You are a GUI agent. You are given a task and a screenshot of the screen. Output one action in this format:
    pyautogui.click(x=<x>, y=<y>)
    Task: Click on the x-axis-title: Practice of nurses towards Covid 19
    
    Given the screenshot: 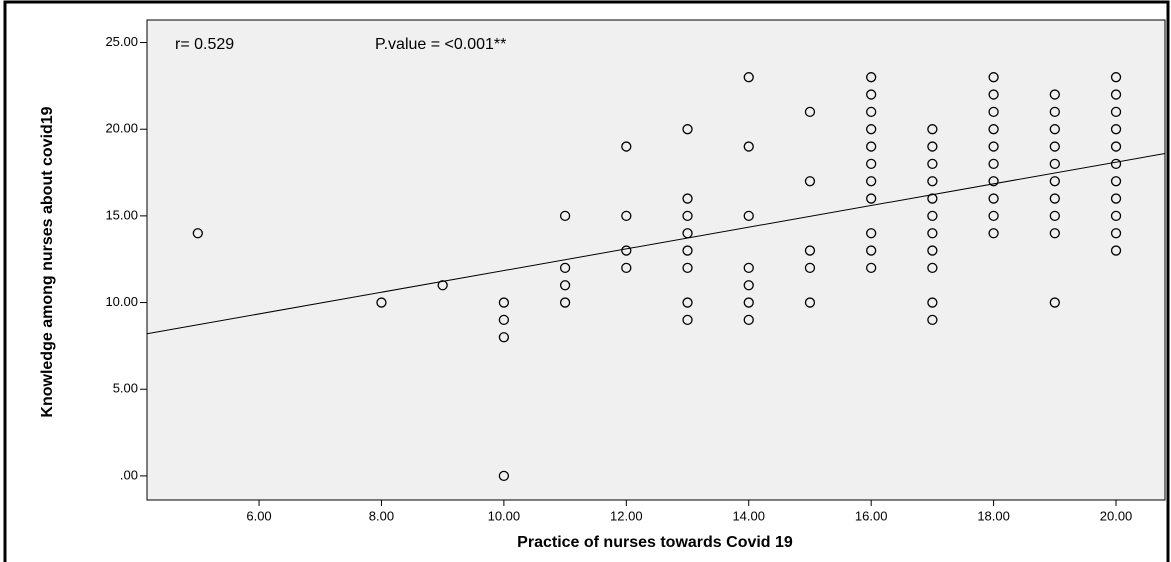 What is the action you would take?
    pyautogui.click(x=655, y=542)
    